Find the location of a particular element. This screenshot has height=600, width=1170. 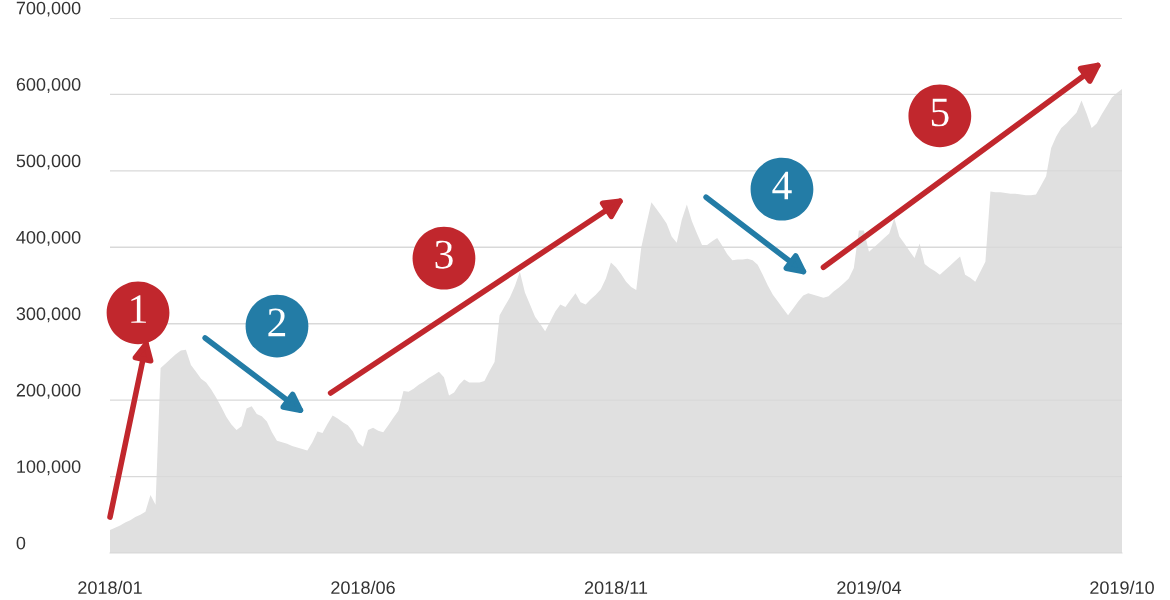

x-tick-label: 2019/04 is located at coordinates (869, 587).